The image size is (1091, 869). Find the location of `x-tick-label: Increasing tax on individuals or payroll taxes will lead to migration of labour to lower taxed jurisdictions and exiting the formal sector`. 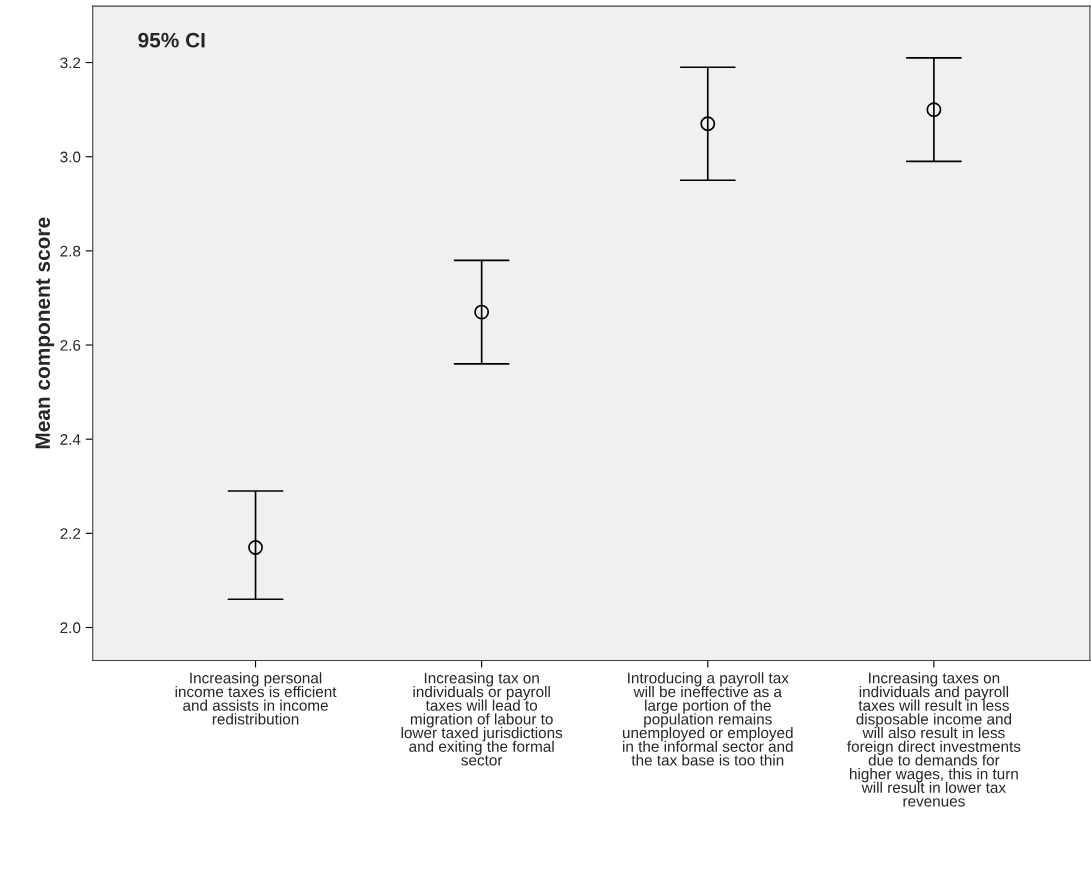

x-tick-label: Increasing tax on individuals or payroll taxes will lead to migration of labour to lower taxed jurisdictions and exiting the formal sector is located at coordinates (482, 719).